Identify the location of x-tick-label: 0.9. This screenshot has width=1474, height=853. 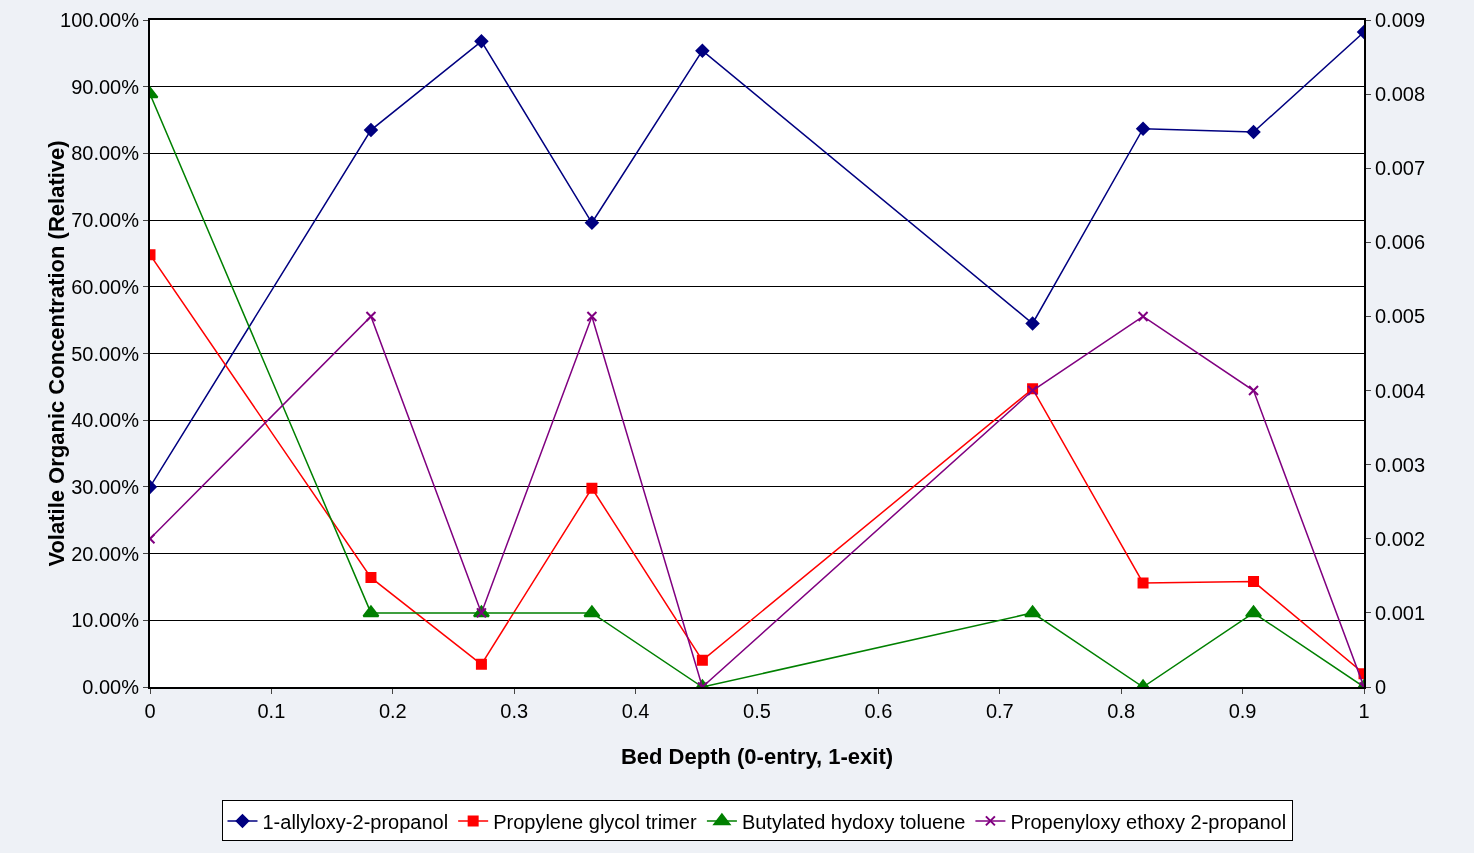
(1242, 711).